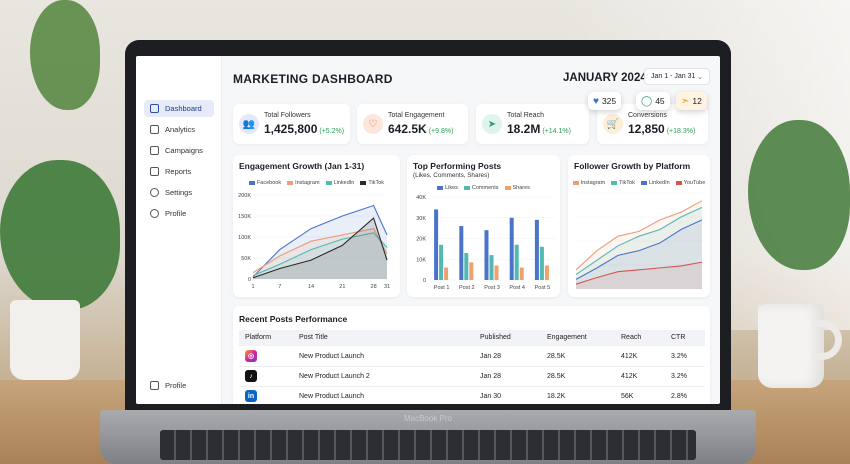 The image size is (850, 464). What do you see at coordinates (313, 79) in the screenshot?
I see `page-title: MARKETING DASHBOARD` at bounding box center [313, 79].